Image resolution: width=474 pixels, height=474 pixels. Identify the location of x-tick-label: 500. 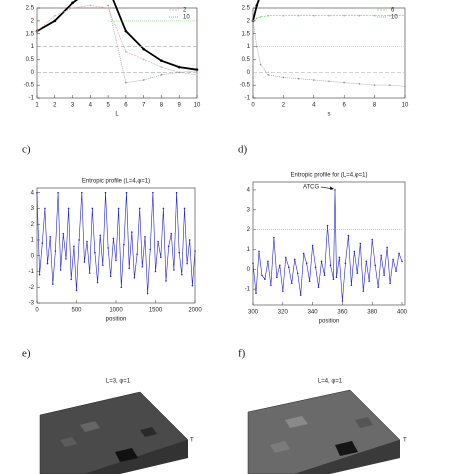
(76, 311).